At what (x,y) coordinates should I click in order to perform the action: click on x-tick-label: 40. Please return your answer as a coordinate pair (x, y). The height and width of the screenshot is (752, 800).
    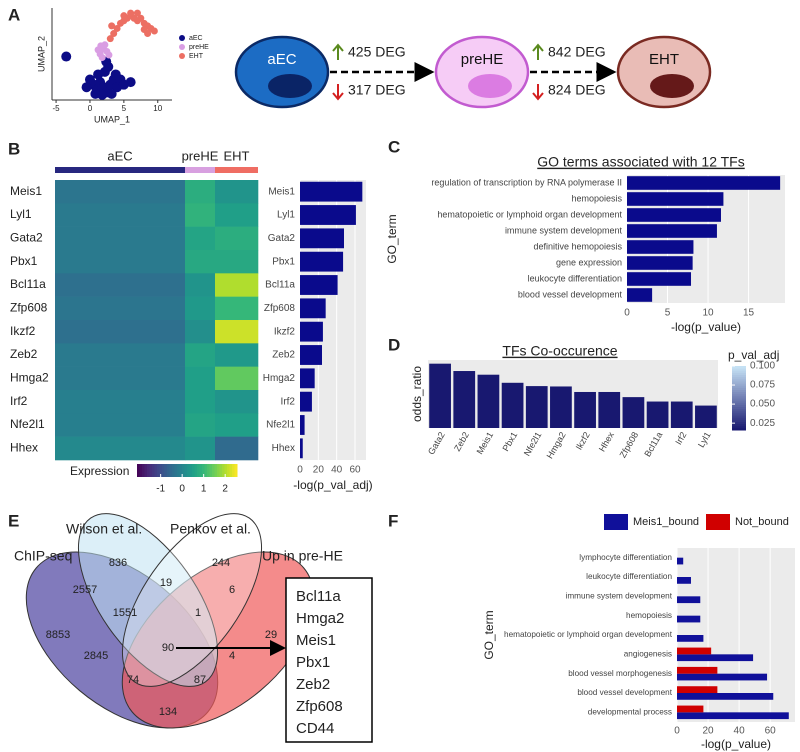
    Looking at the image, I should click on (740, 731).